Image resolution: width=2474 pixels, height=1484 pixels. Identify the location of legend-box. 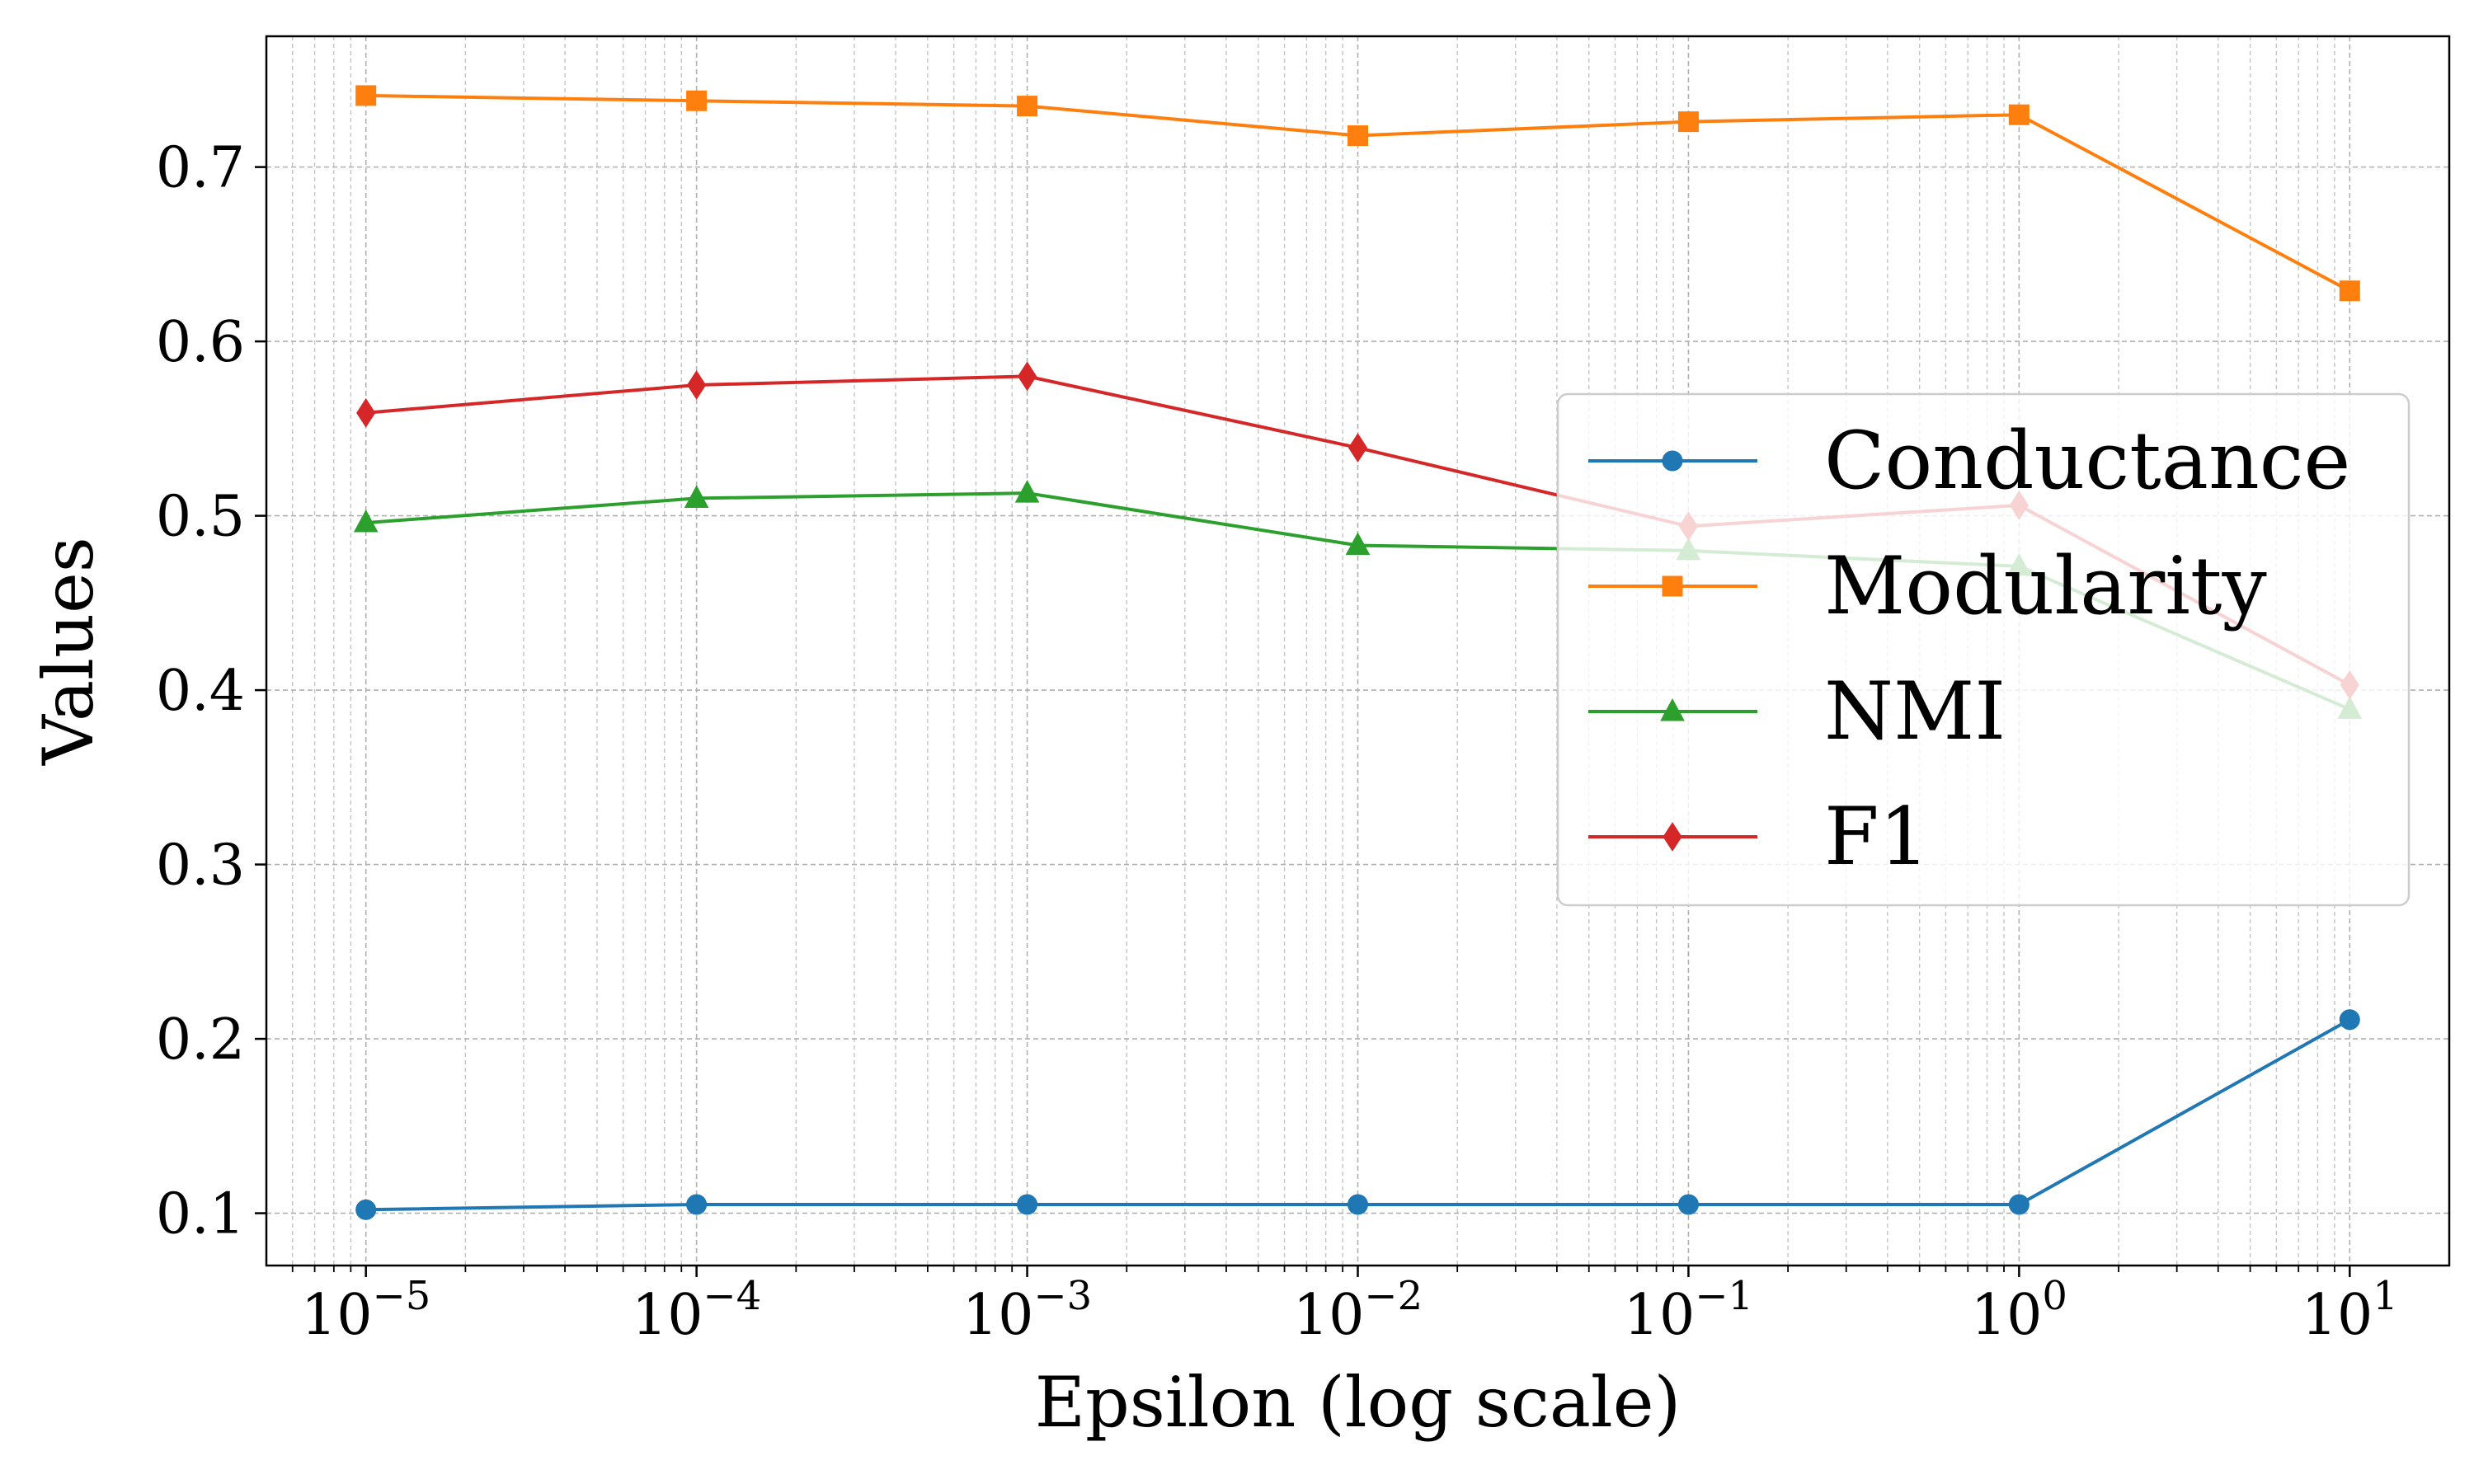
(1983, 649).